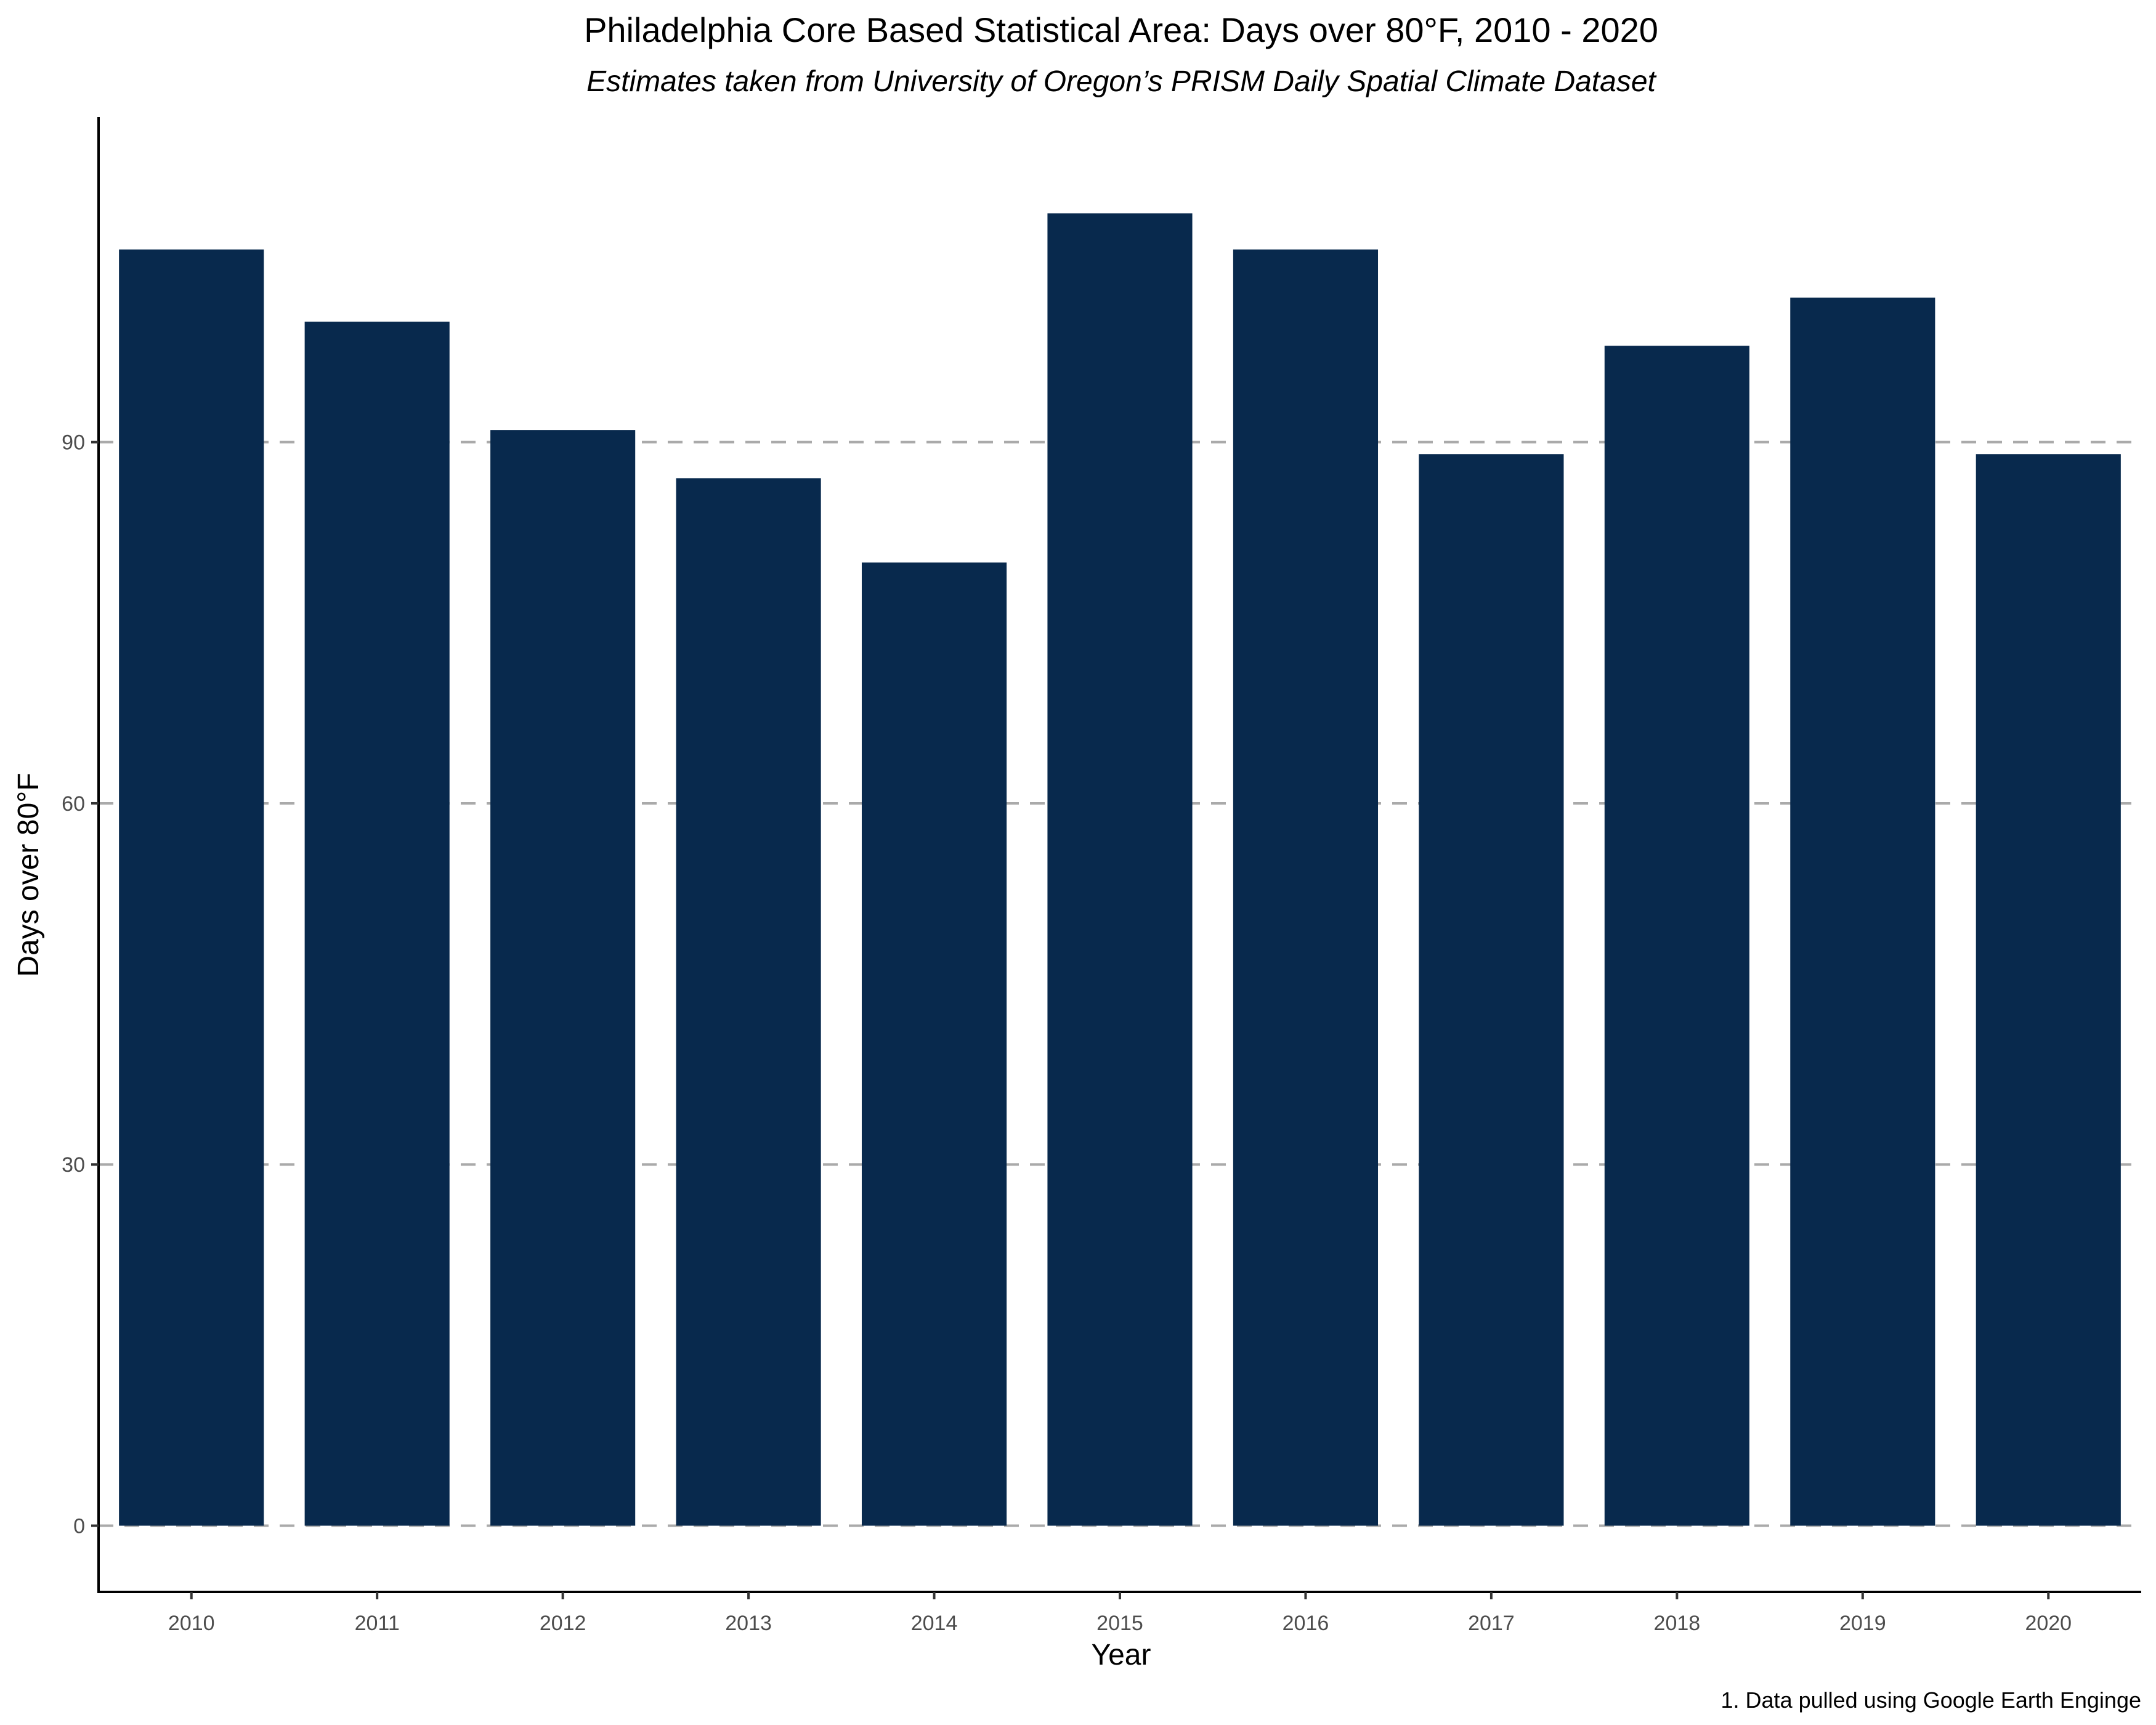  I want to click on bar-2010, so click(191, 888).